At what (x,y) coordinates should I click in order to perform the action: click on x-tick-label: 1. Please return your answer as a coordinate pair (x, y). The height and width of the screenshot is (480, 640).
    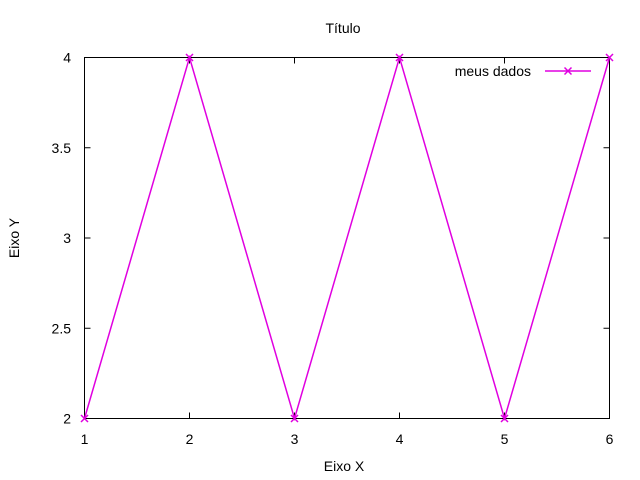
    Looking at the image, I should click on (85, 439).